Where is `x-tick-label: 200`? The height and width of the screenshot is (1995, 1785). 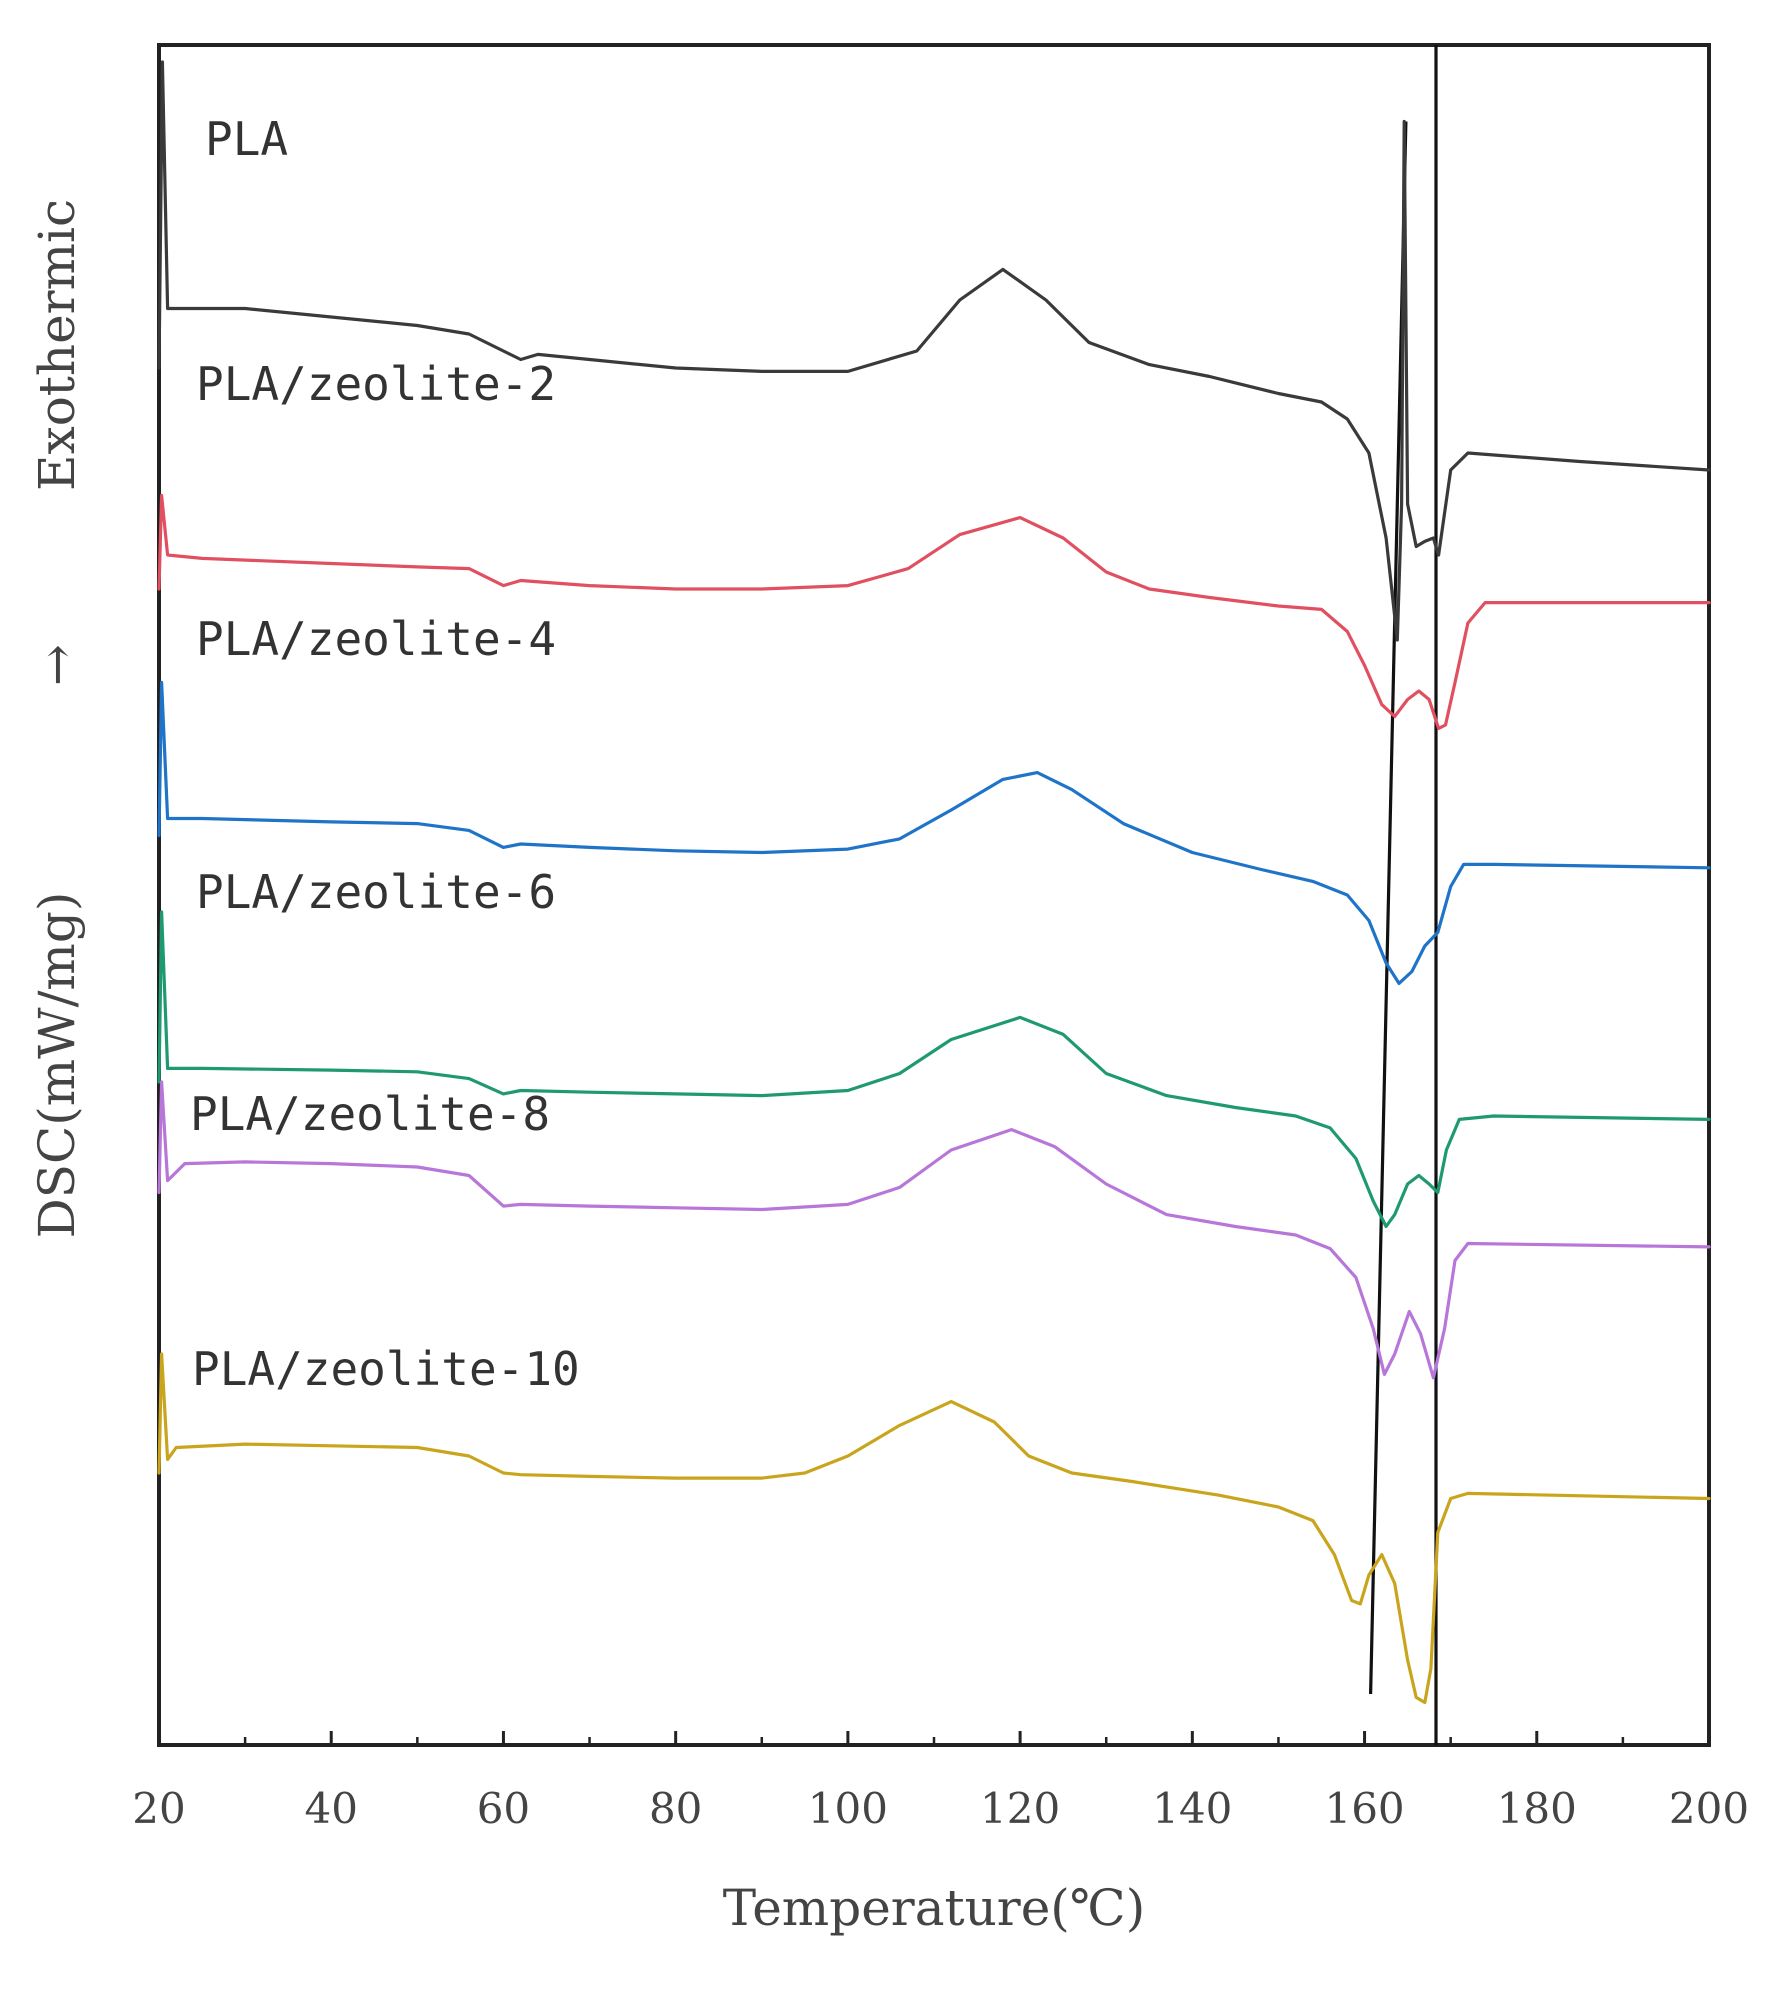 x-tick-label: 200 is located at coordinates (1709, 1808).